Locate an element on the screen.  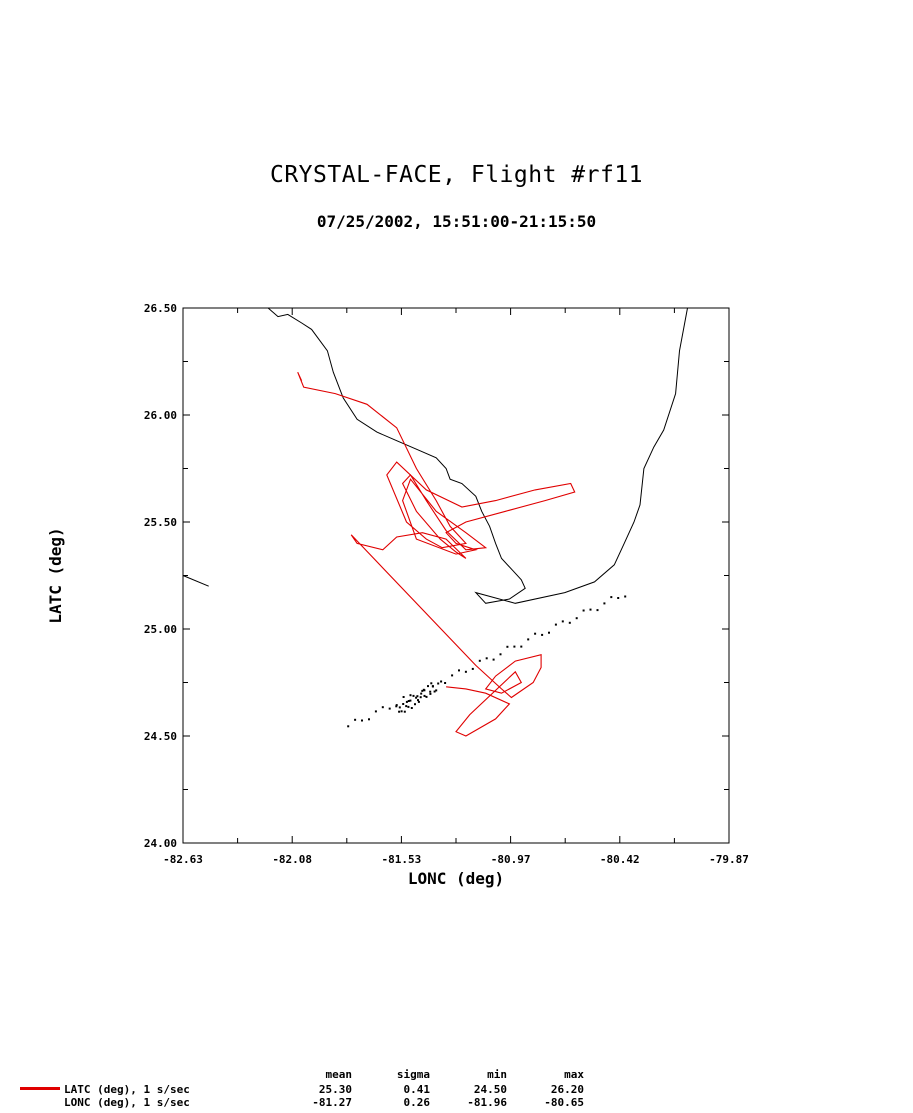
x-tick-label: -79.87 is located at coordinates (729, 859).